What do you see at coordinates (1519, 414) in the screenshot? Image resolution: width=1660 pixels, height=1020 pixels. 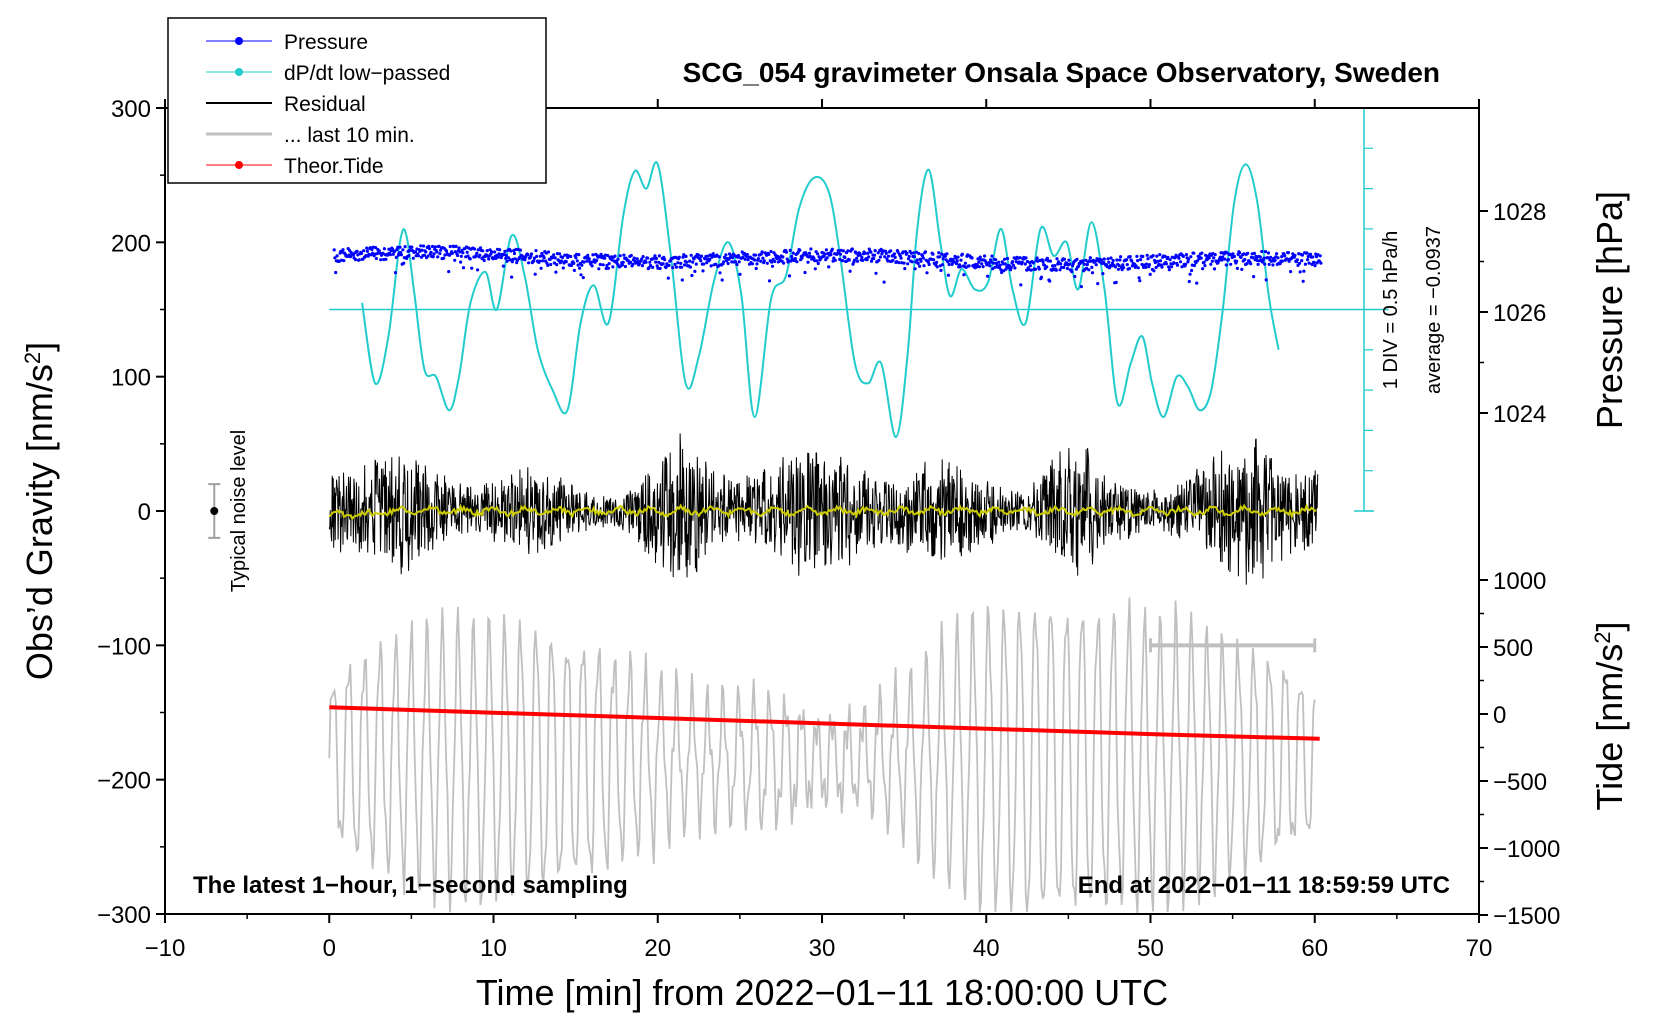 I see `pressure-tick-label: 1024` at bounding box center [1519, 414].